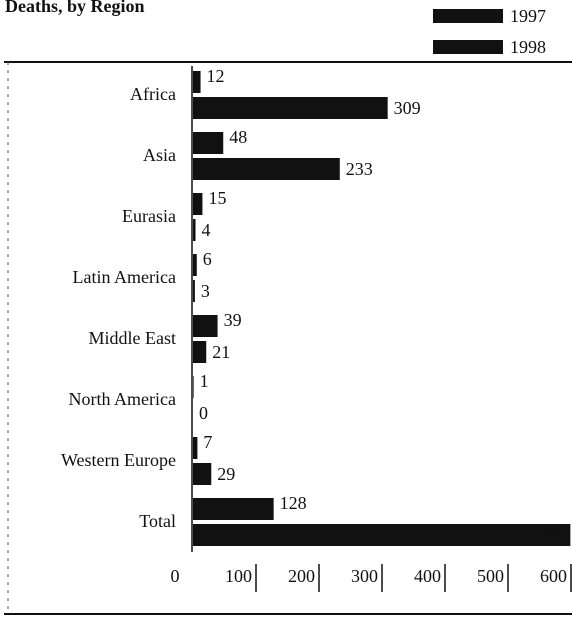  What do you see at coordinates (221, 352) in the screenshot?
I see `data-label: 21` at bounding box center [221, 352].